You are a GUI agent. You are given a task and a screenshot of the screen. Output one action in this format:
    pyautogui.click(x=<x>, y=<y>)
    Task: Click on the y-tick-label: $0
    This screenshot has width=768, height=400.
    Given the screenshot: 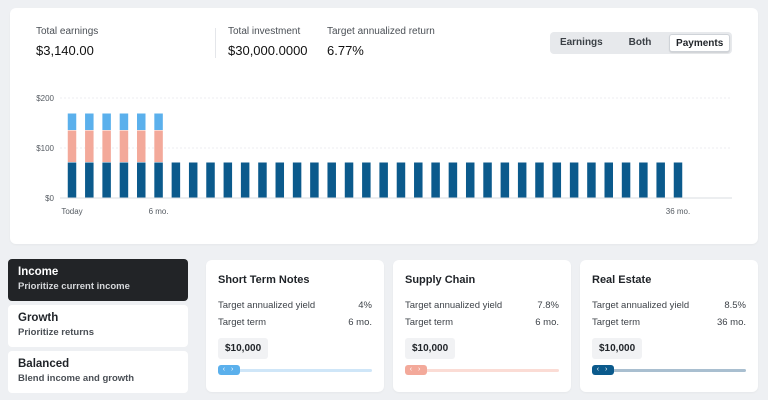 What is the action you would take?
    pyautogui.click(x=49, y=198)
    